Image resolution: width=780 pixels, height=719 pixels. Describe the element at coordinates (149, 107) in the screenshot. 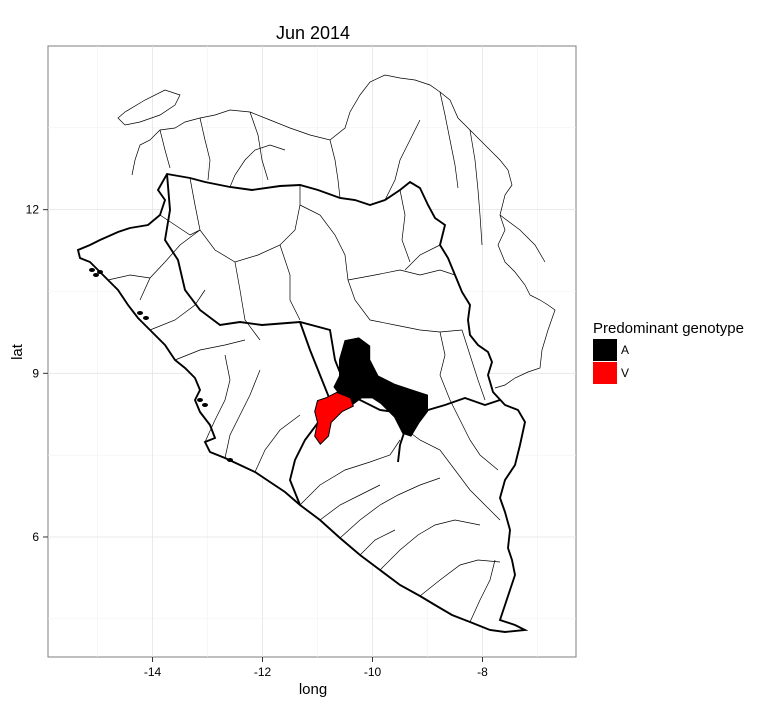

I see `northwest-outline` at that location.